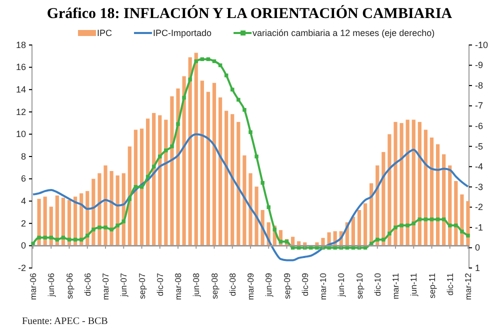  I want to click on x-tick-label: dic-08, so click(232, 284).